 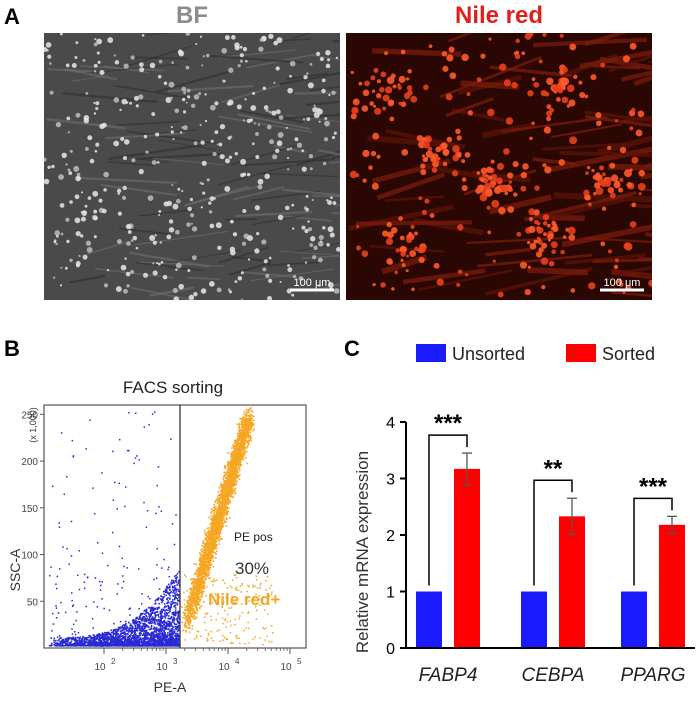 I want to click on facs-x-tick-exponent: 4, so click(x=237, y=661).